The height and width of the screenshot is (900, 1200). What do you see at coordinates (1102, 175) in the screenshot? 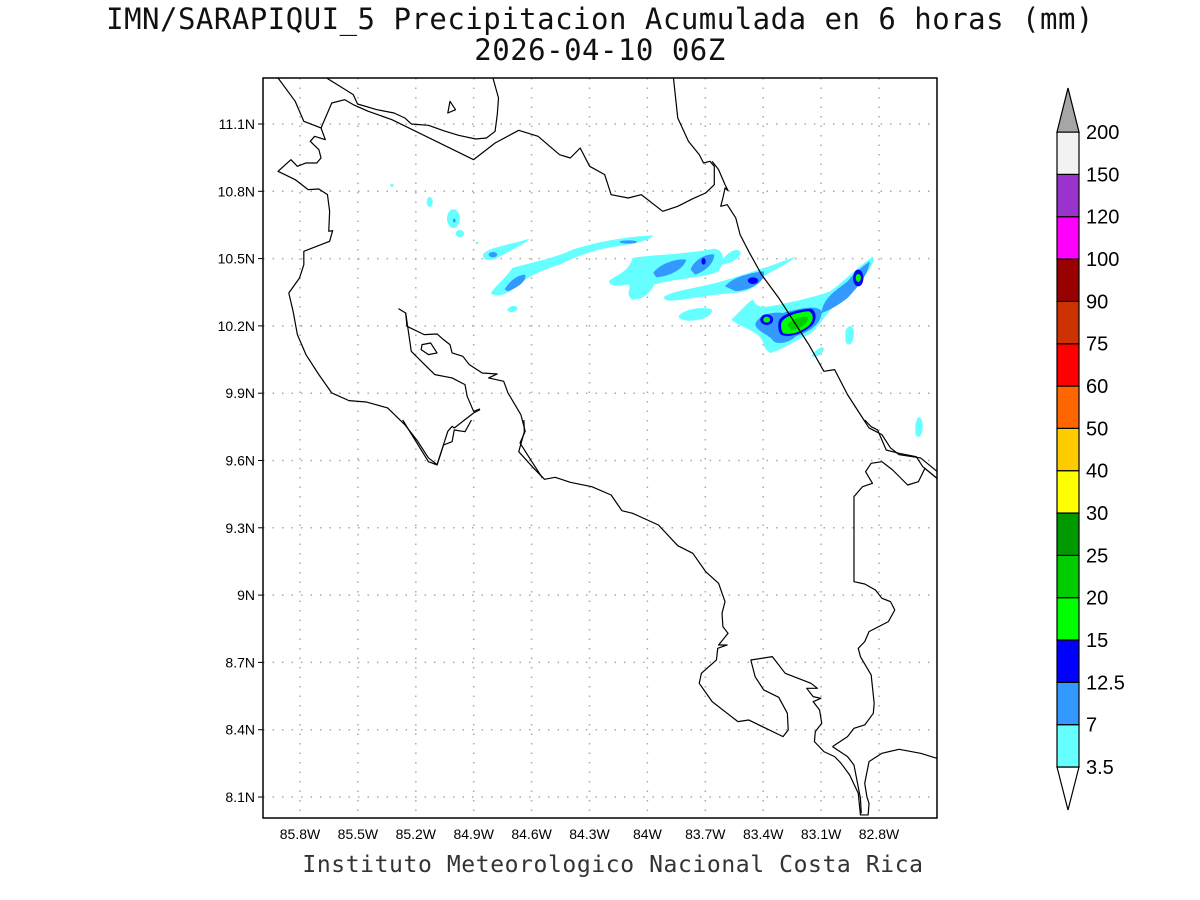
I see `colorbar-level-label: 150` at bounding box center [1102, 175].